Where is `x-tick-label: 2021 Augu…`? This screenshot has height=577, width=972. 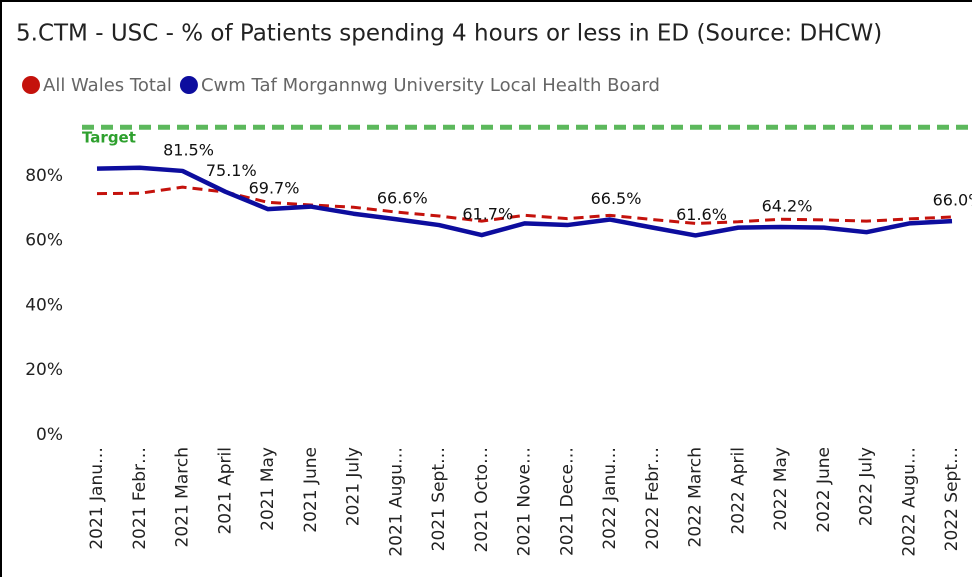 x-tick-label: 2021 Augu… is located at coordinates (396, 502).